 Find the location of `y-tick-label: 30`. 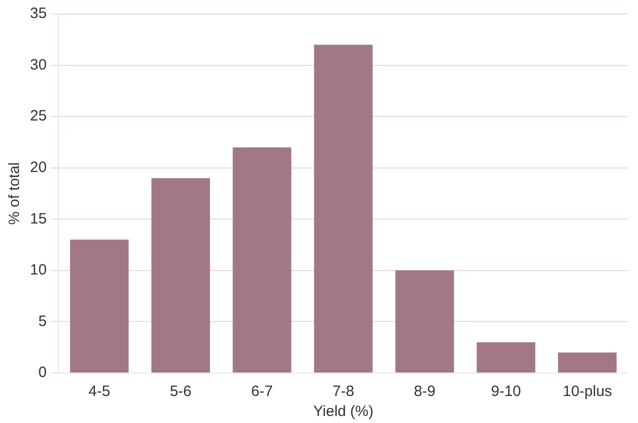

y-tick-label: 30 is located at coordinates (38, 65).